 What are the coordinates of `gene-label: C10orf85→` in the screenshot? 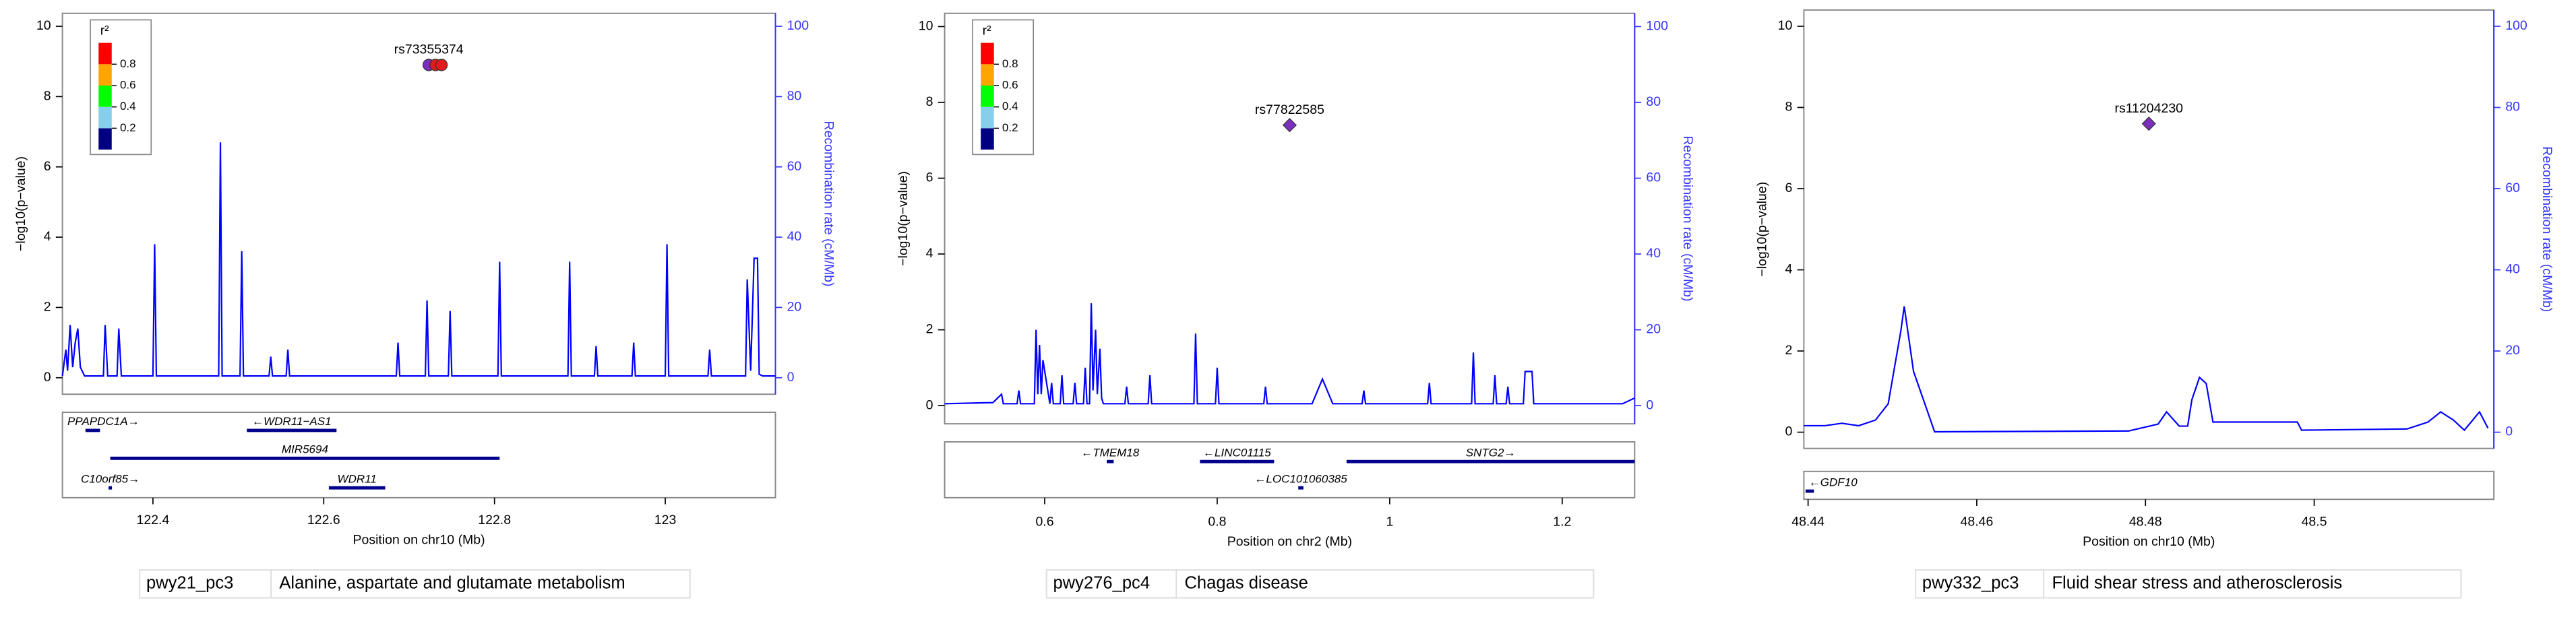 It's located at (111, 480).